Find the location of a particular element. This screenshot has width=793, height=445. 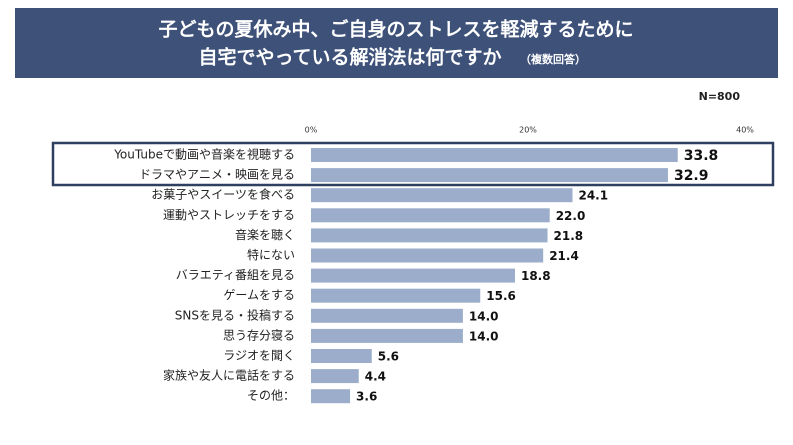

value-label: 32.9 is located at coordinates (691, 176).